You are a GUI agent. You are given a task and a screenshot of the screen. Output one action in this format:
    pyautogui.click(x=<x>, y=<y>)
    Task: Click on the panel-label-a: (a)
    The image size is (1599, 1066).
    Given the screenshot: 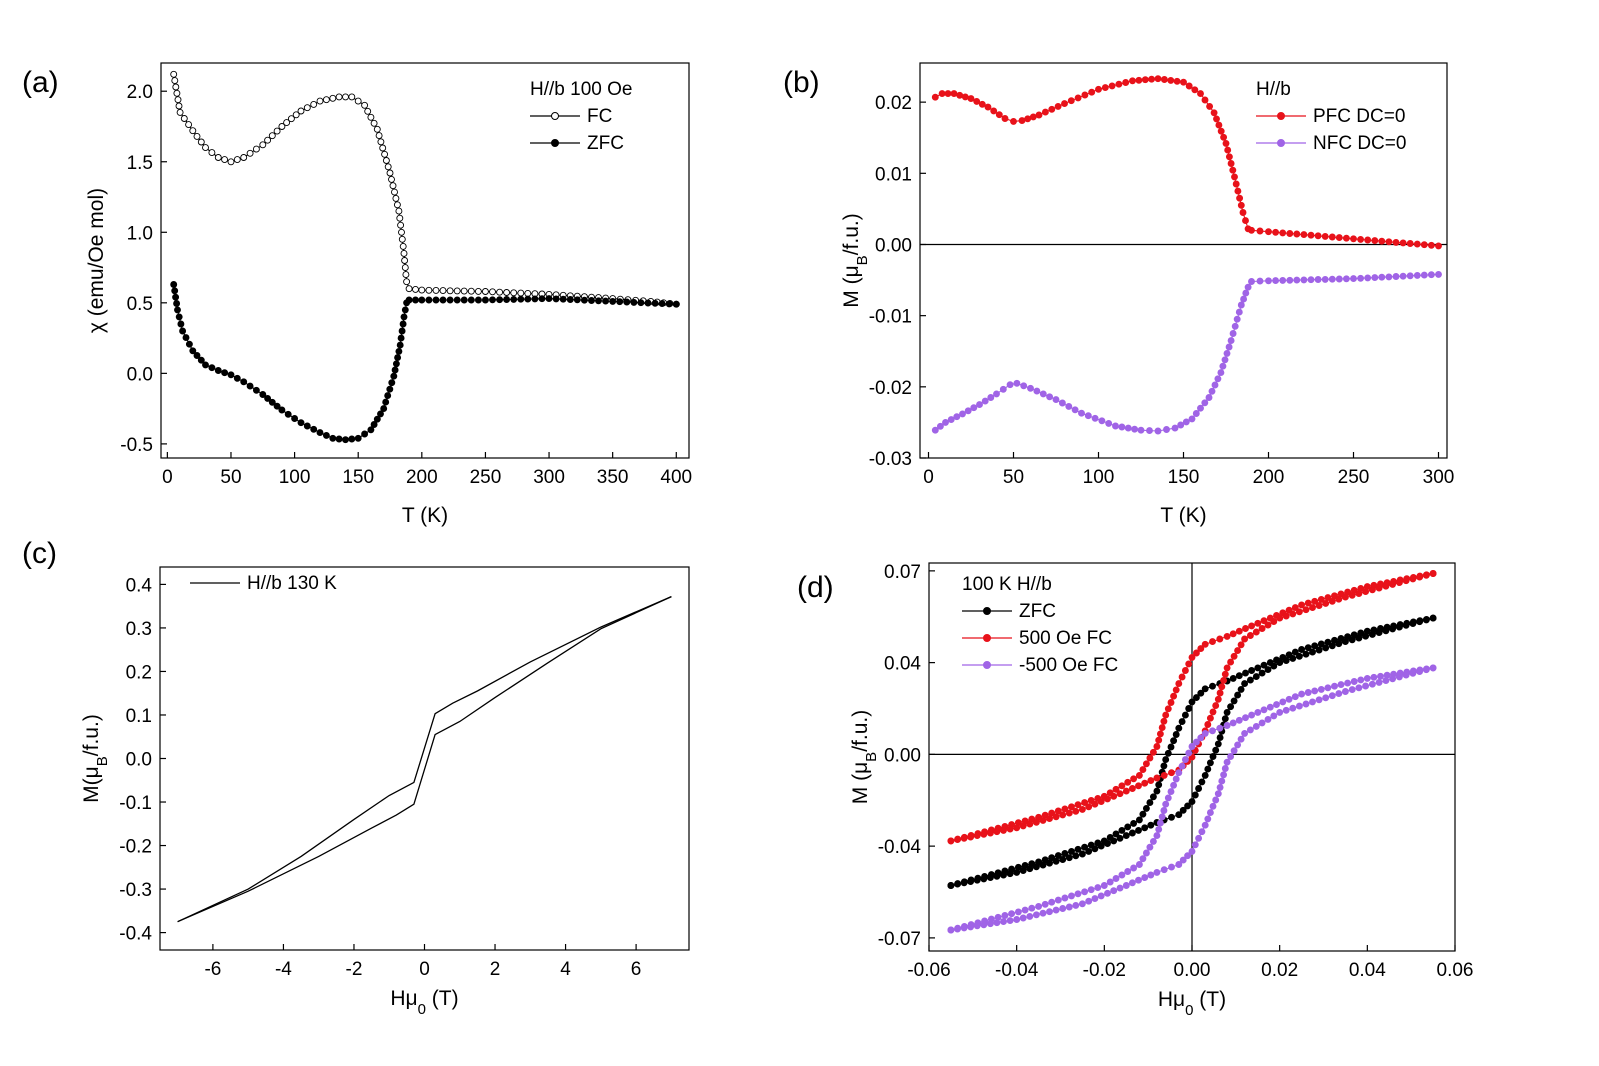 What is the action you would take?
    pyautogui.click(x=40, y=82)
    